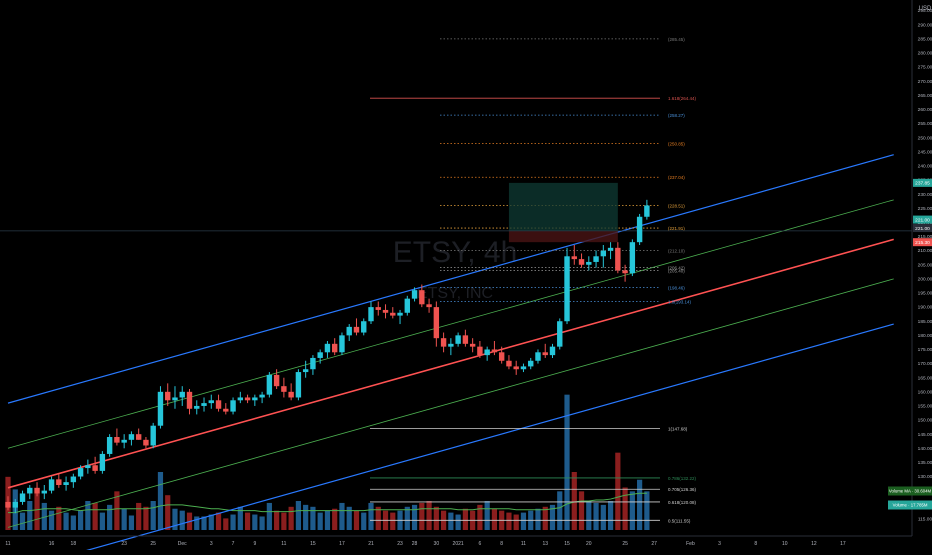 The height and width of the screenshot is (555, 932). I want to click on position-stop-zone, so click(563, 236).